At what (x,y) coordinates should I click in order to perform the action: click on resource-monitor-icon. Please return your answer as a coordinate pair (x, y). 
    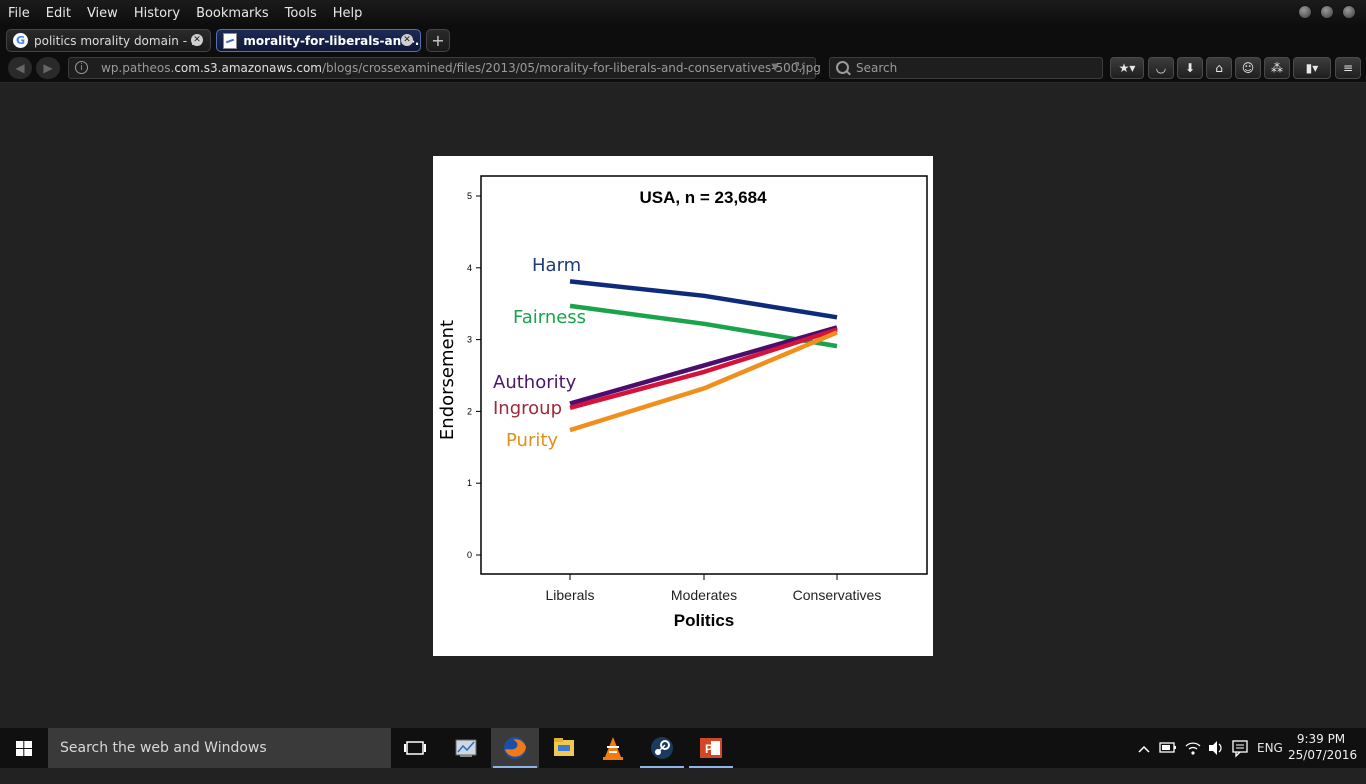
    Looking at the image, I should click on (466, 748).